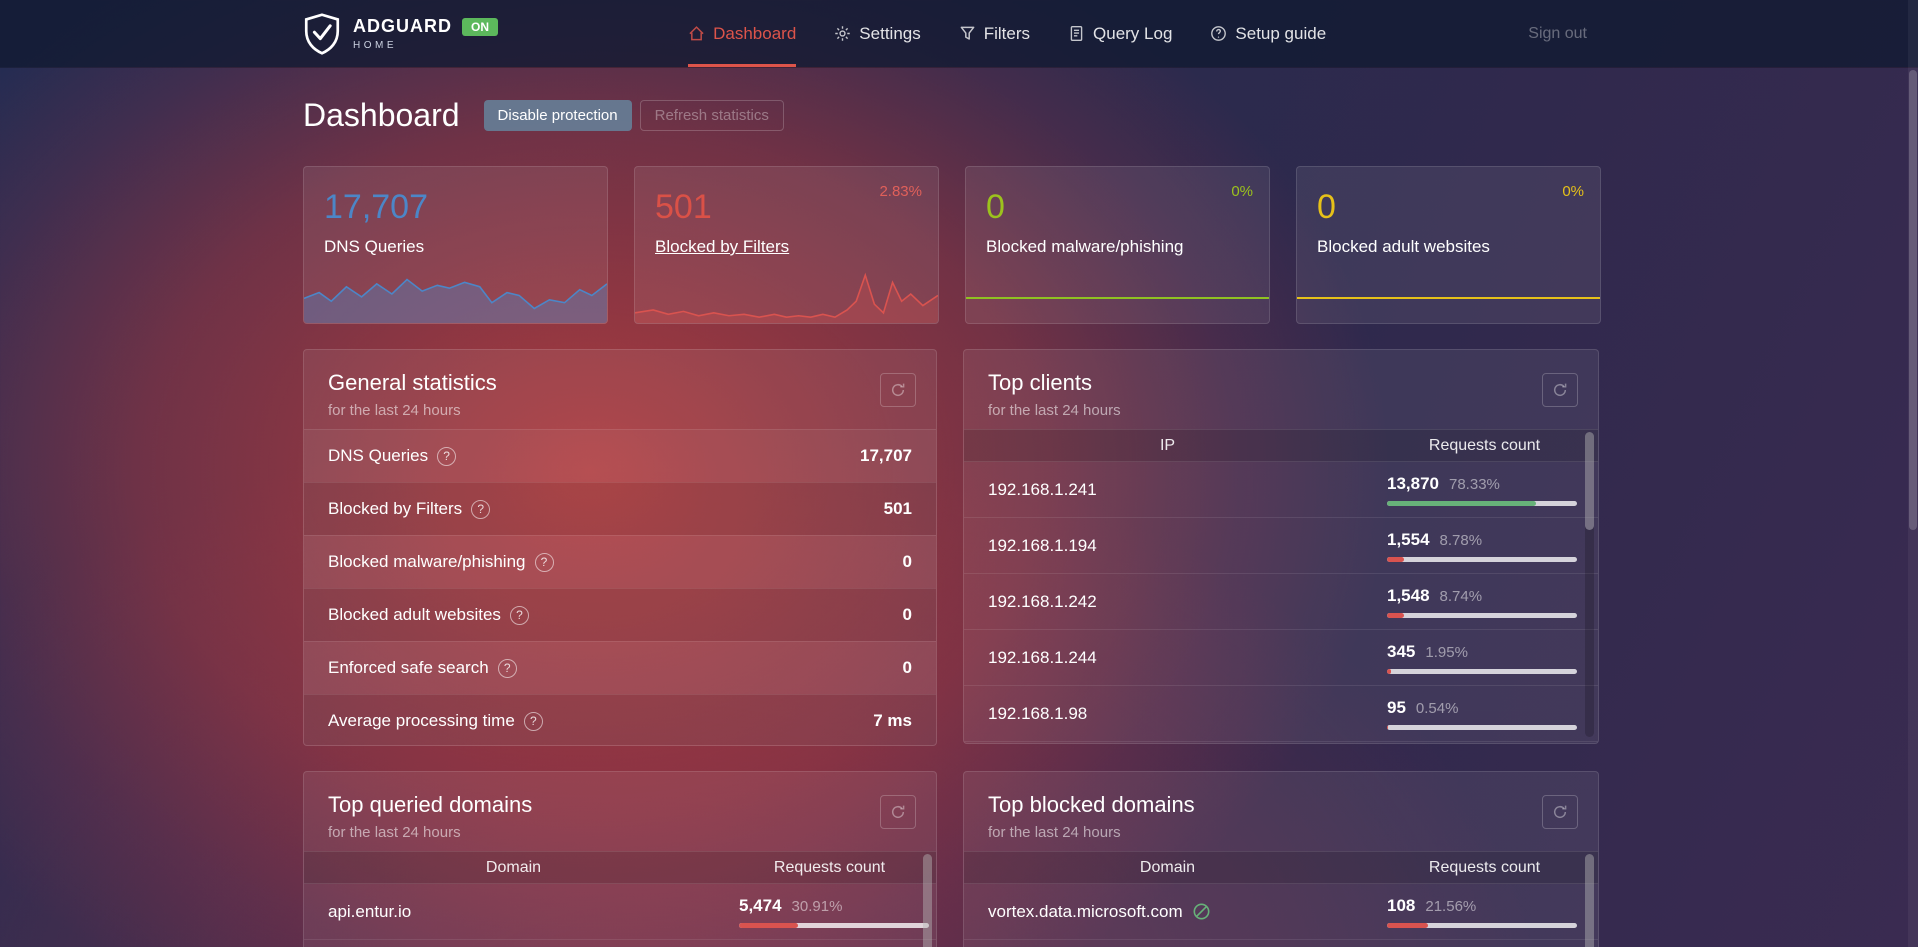 This screenshot has width=1918, height=947. Describe the element at coordinates (755, 33) in the screenshot. I see `nav-label-dashboard: Dashboard` at that location.